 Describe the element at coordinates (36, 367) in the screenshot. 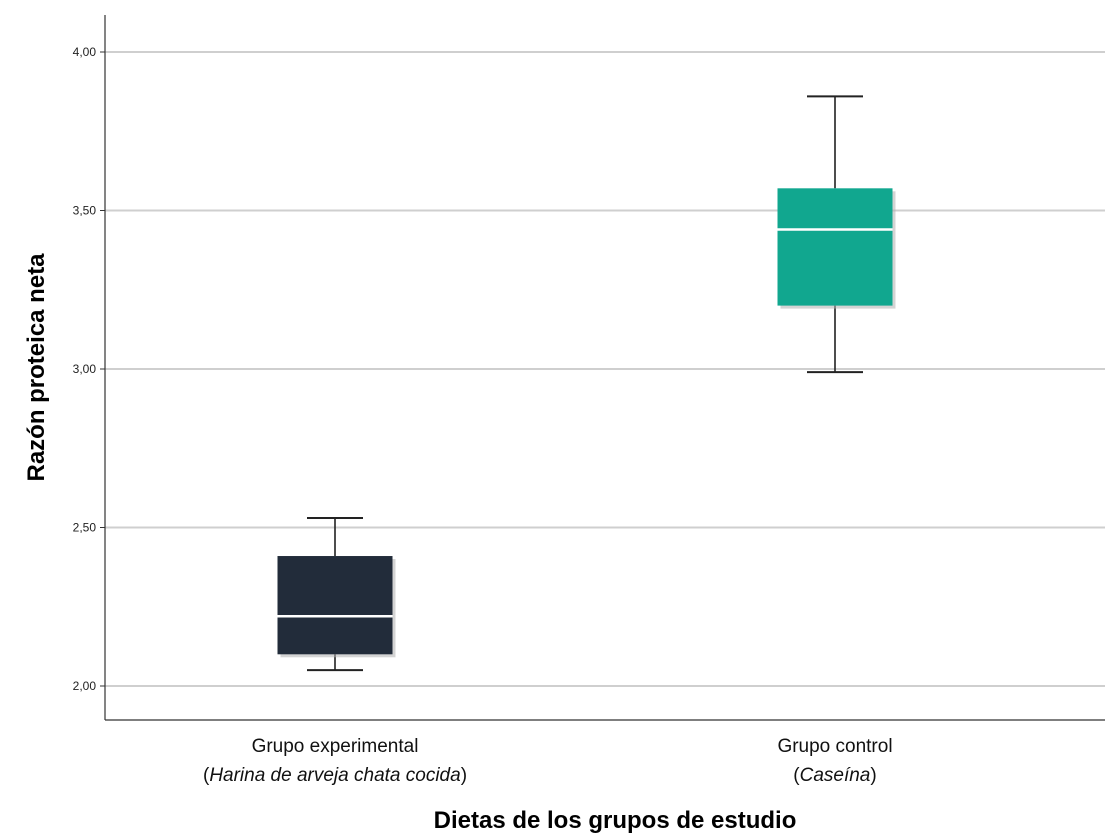

I see `y-axis-title: Razón proteica neta` at that location.